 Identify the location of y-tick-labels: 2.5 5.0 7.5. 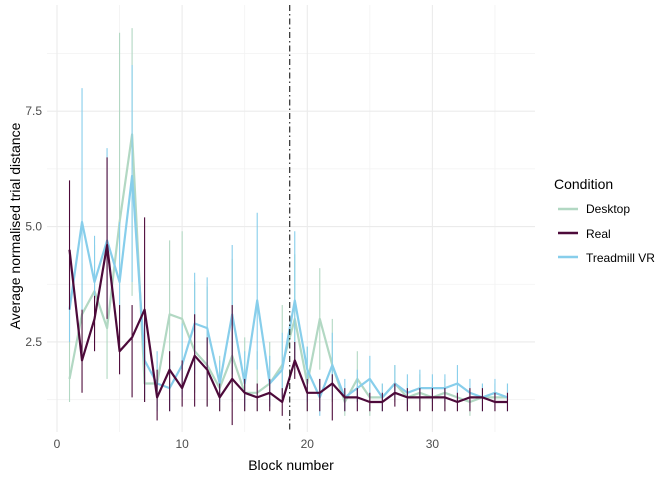
(33, 226).